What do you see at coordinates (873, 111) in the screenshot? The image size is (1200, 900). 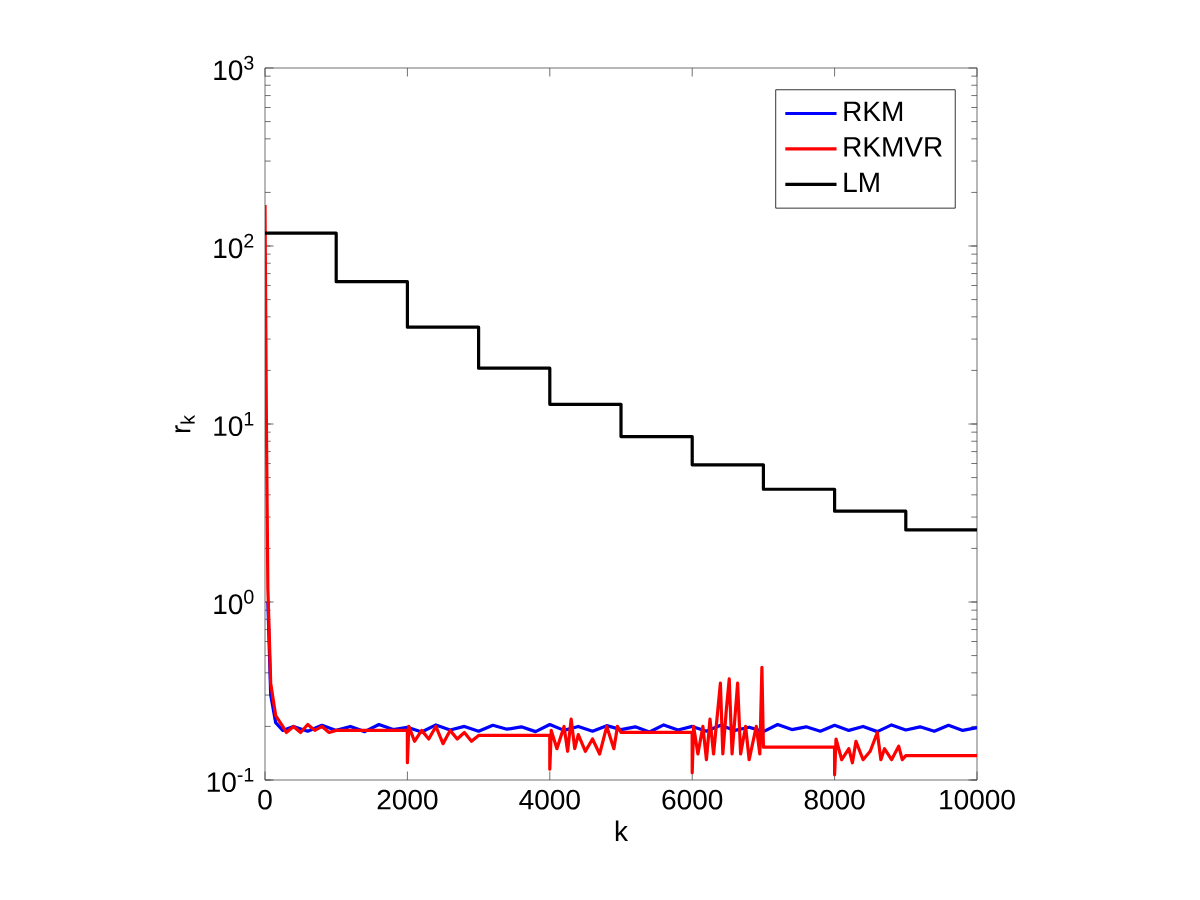 I see `legend-label: RKM` at bounding box center [873, 111].